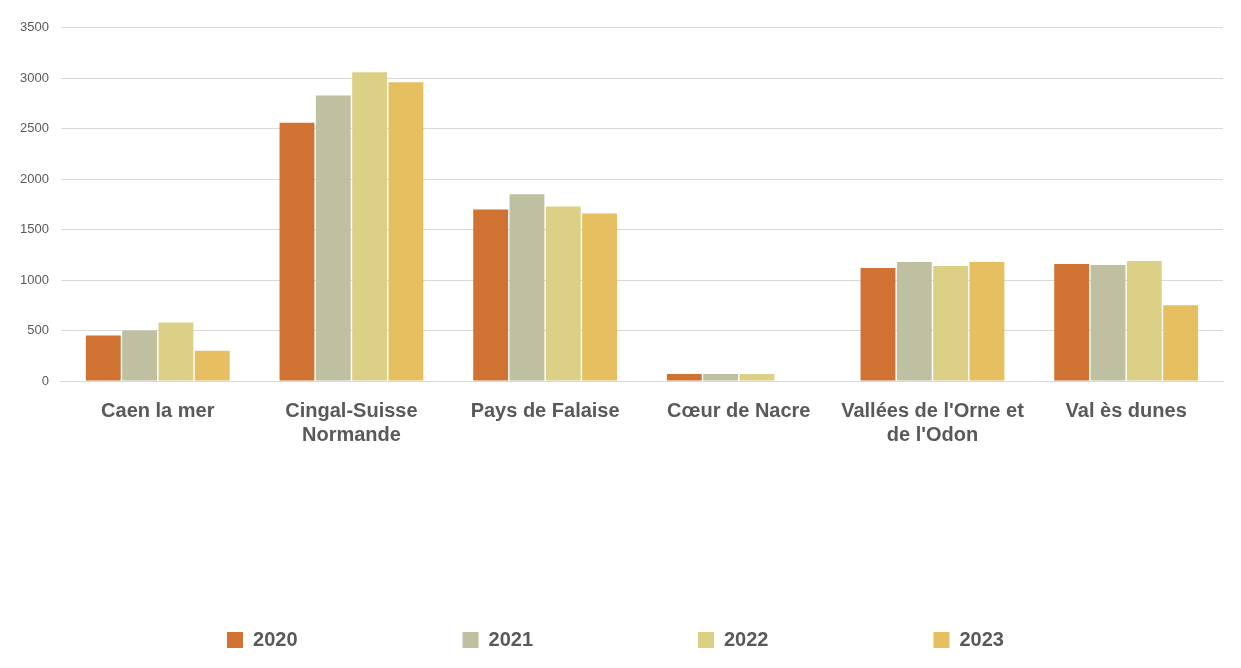  I want to click on y-tick-label: 1000, so click(34, 279).